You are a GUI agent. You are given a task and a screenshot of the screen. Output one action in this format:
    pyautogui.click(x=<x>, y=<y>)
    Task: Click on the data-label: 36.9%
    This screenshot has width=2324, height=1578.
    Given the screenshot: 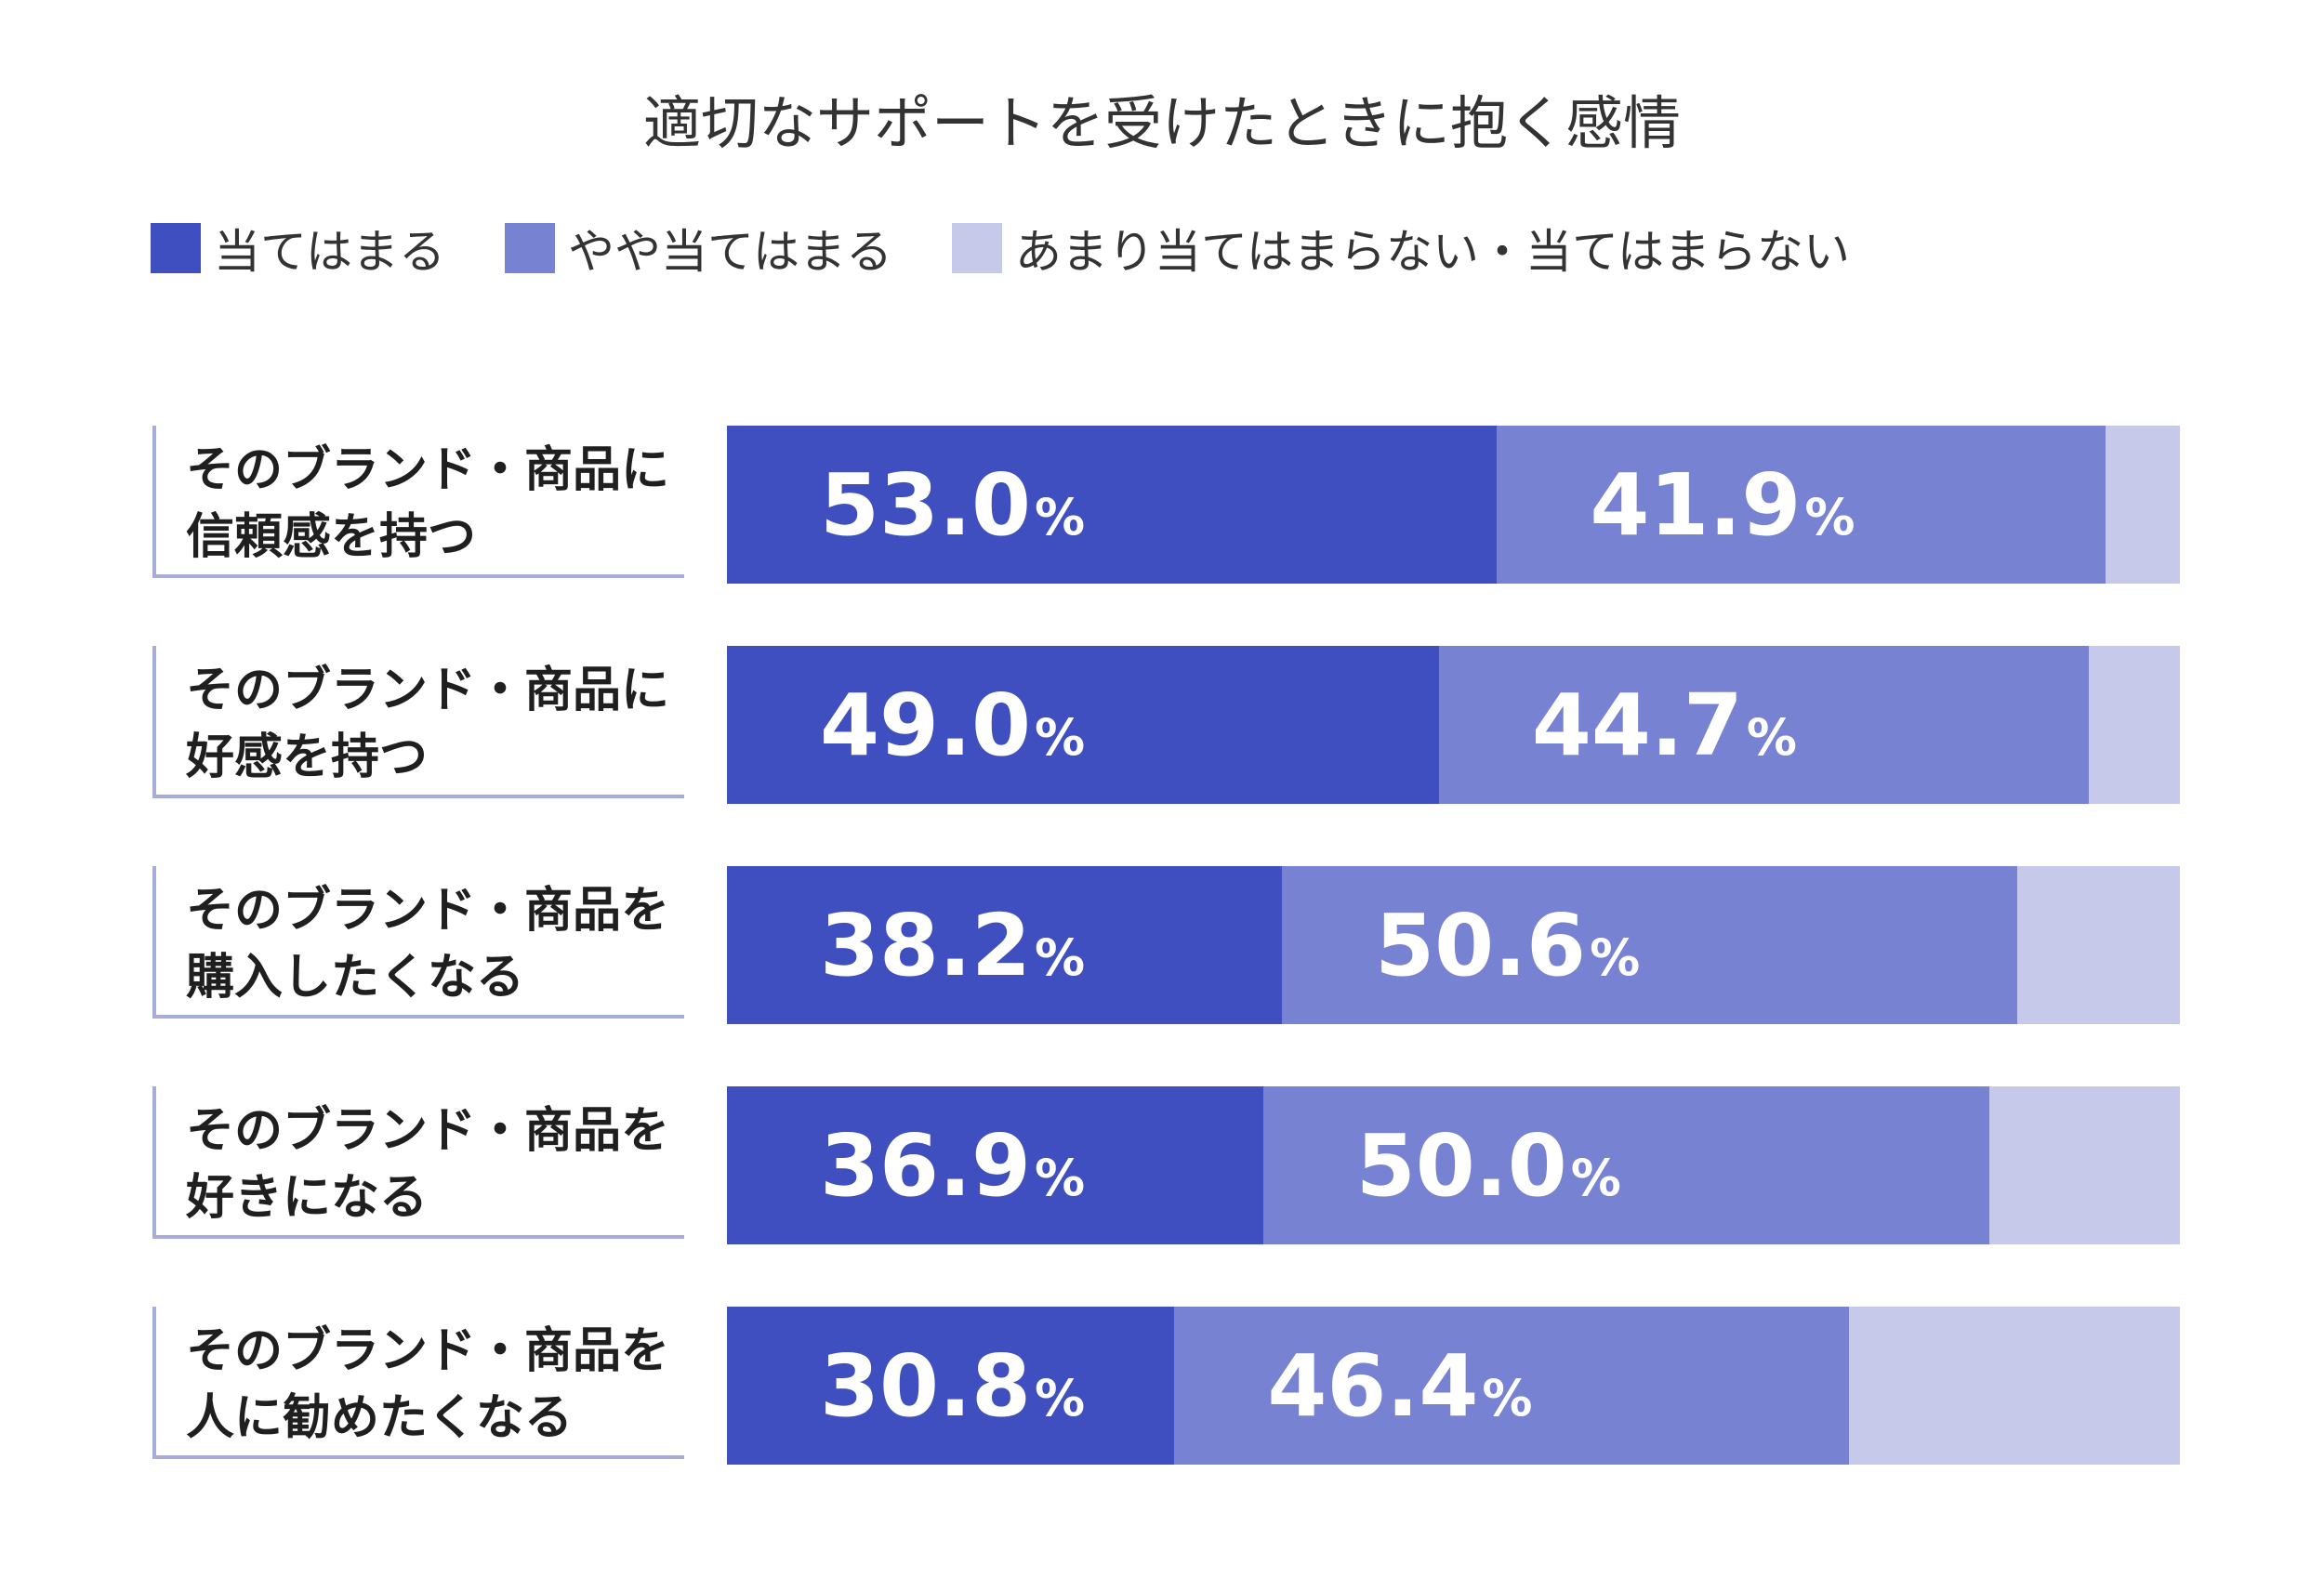 What is the action you would take?
    pyautogui.click(x=952, y=1165)
    